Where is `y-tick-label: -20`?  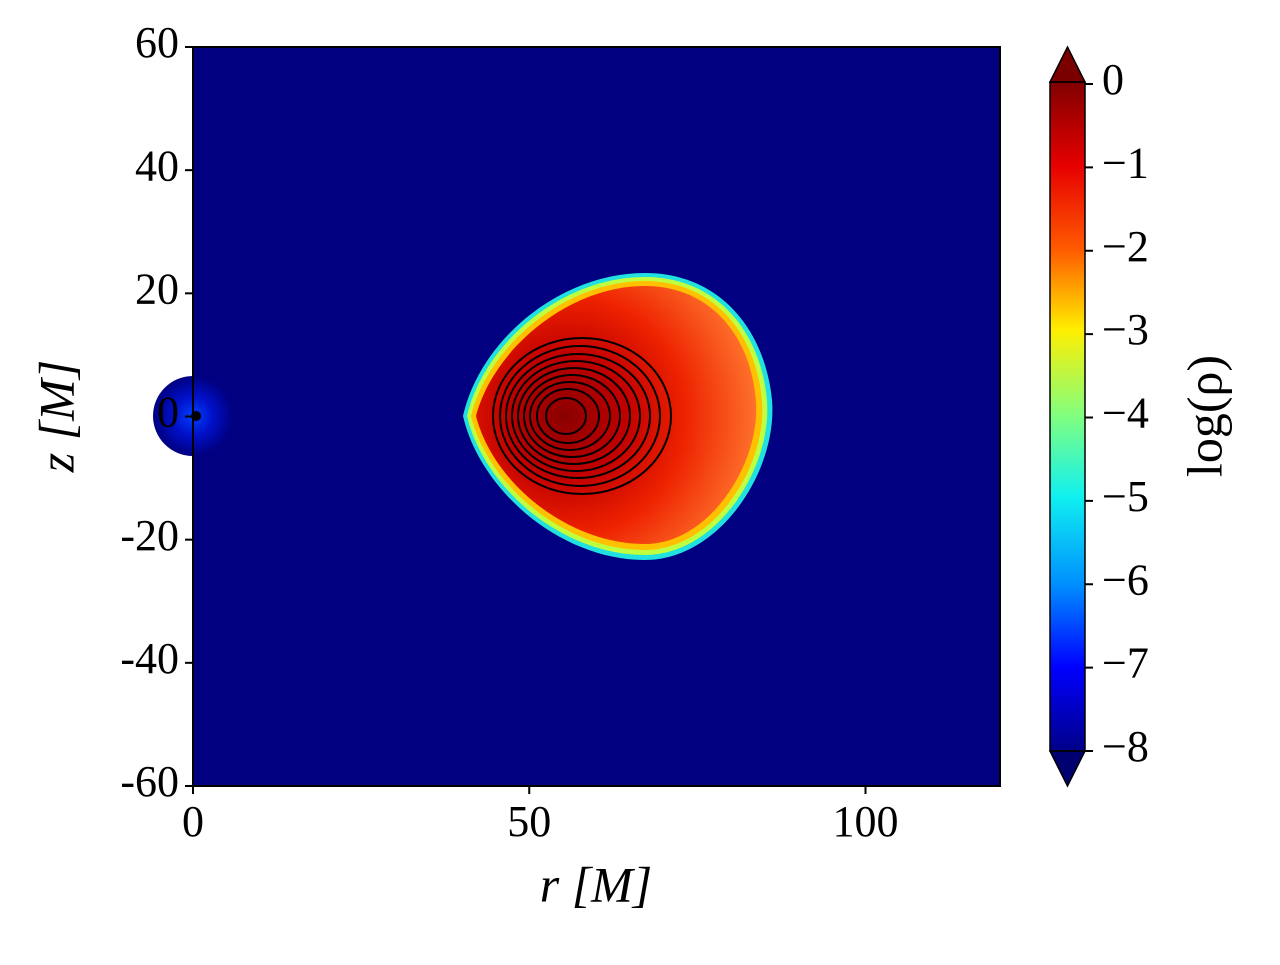 y-tick-label: -20 is located at coordinates (149, 535).